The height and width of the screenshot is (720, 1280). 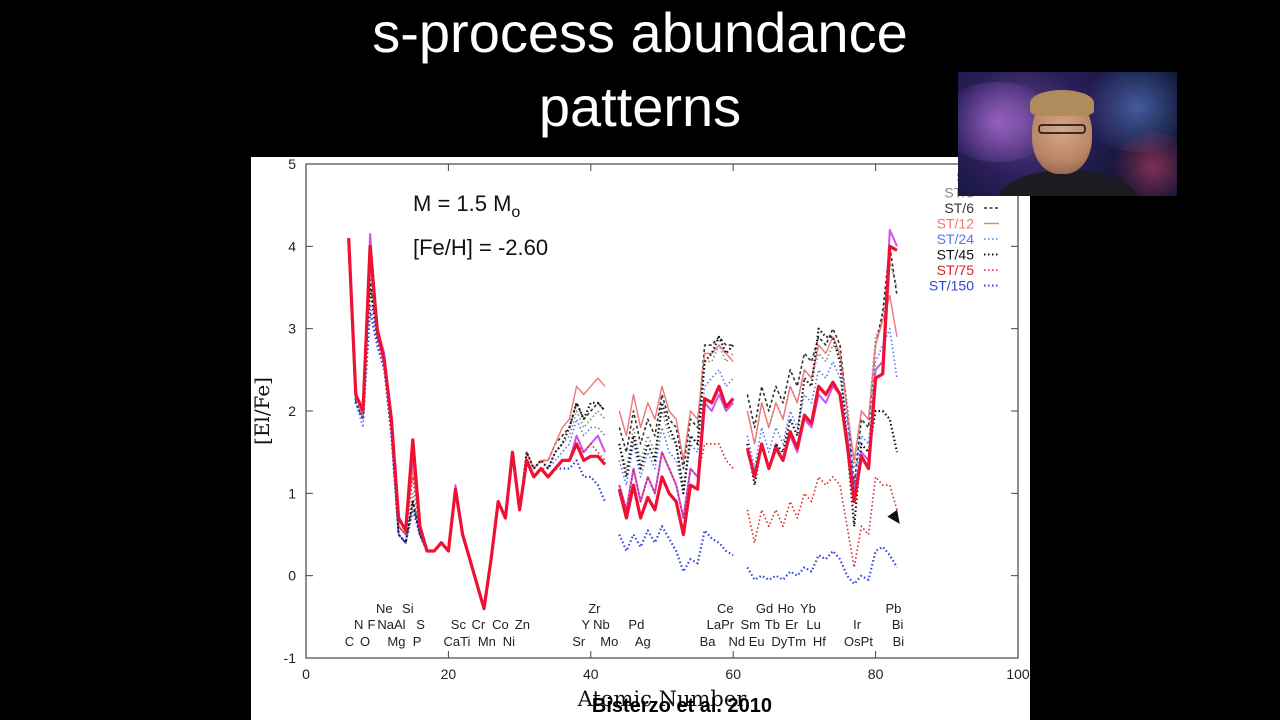 I want to click on element-label: Eu, so click(x=757, y=641).